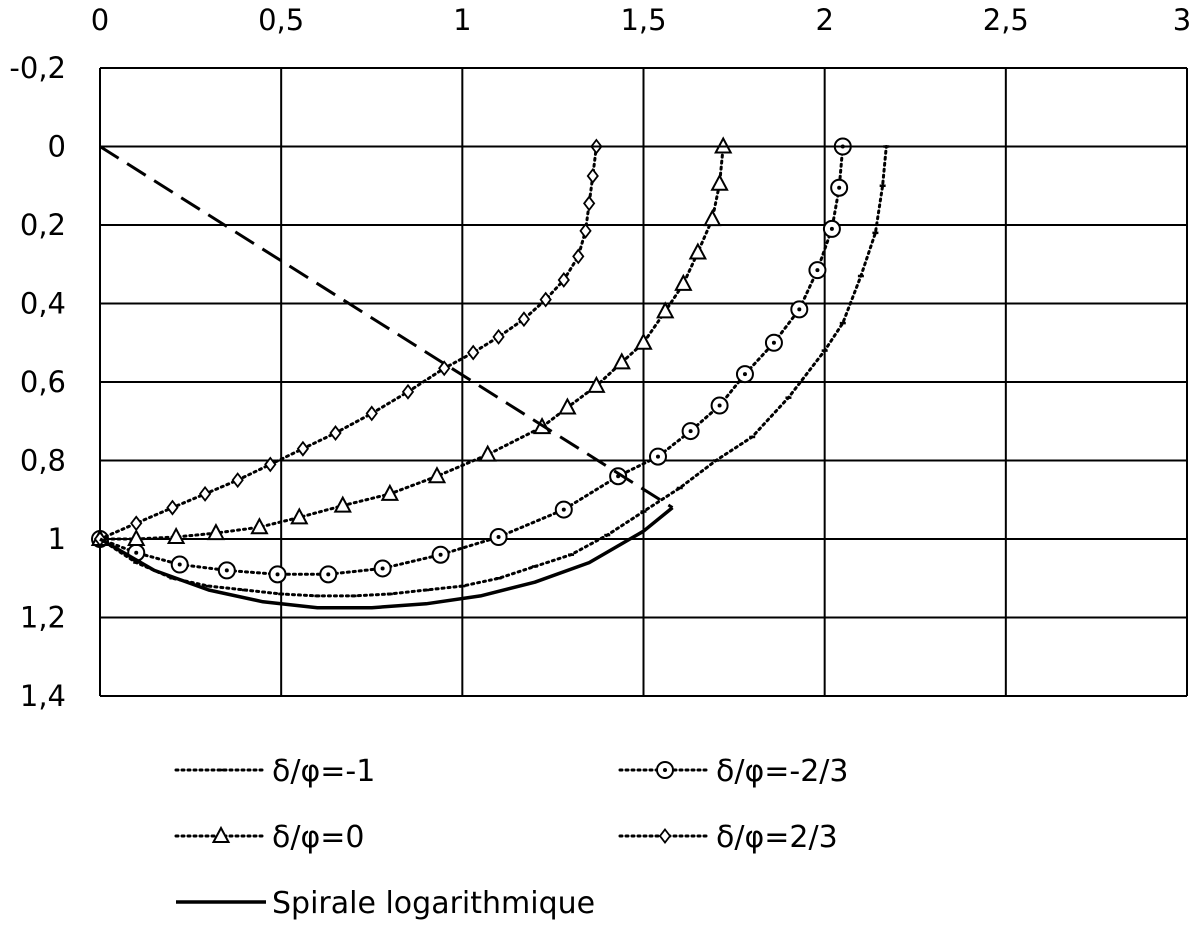 The image size is (1200, 928). I want to click on x-tick-label: 2,5, so click(1006, 20).